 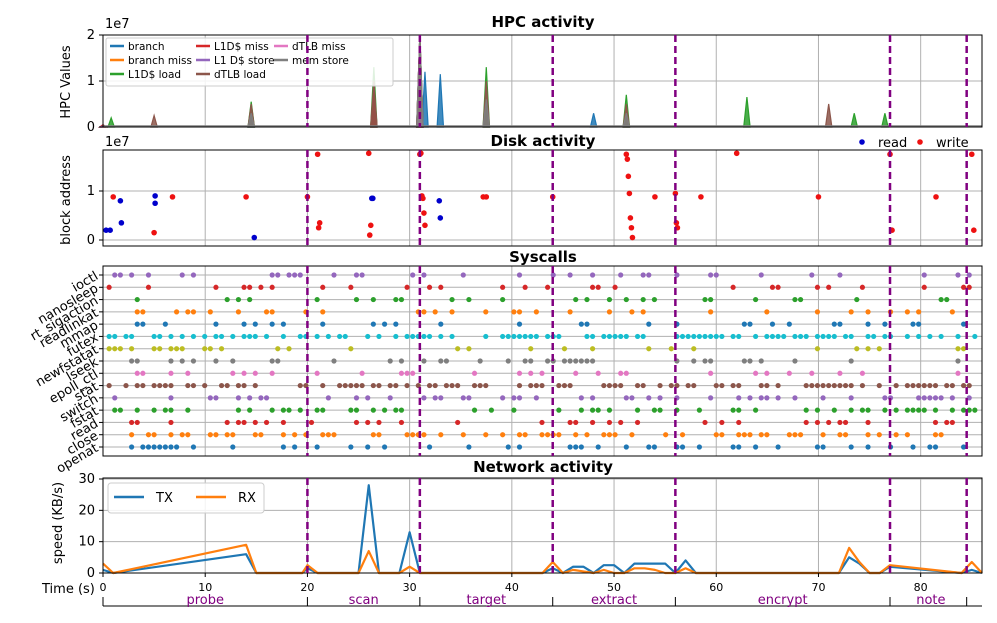 What do you see at coordinates (543, 141) in the screenshot?
I see `disk-title: Disk activity` at bounding box center [543, 141].